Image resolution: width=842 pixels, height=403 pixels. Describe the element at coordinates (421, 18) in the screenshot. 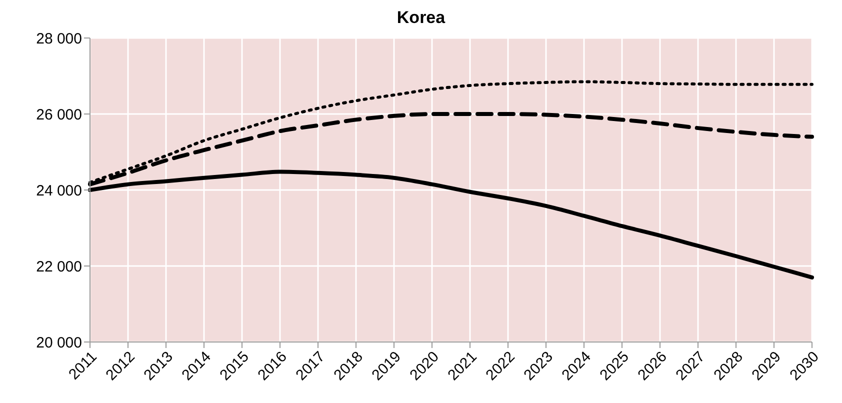

I see `chart-title: Korea` at that location.